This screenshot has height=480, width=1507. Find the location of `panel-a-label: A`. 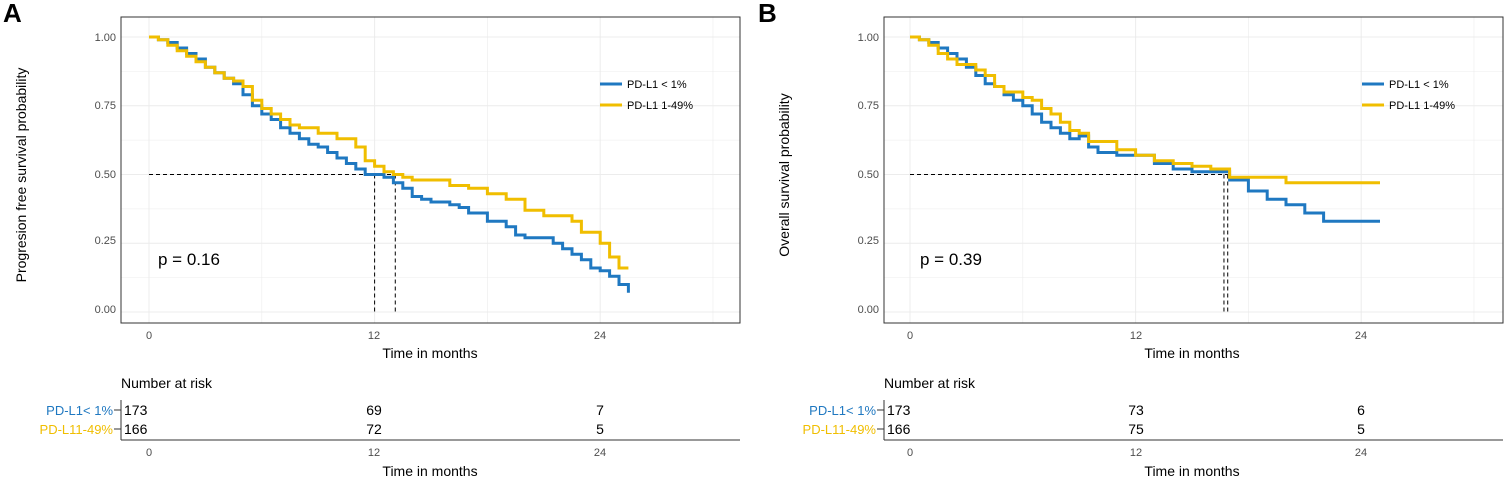

panel-a-label: A is located at coordinates (12, 14).